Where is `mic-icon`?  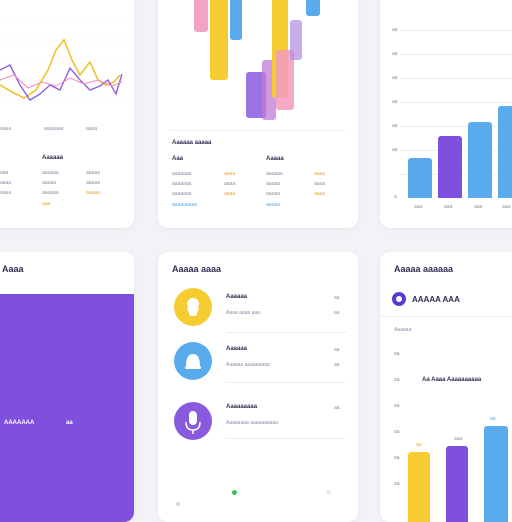 mic-icon is located at coordinates (193, 422).